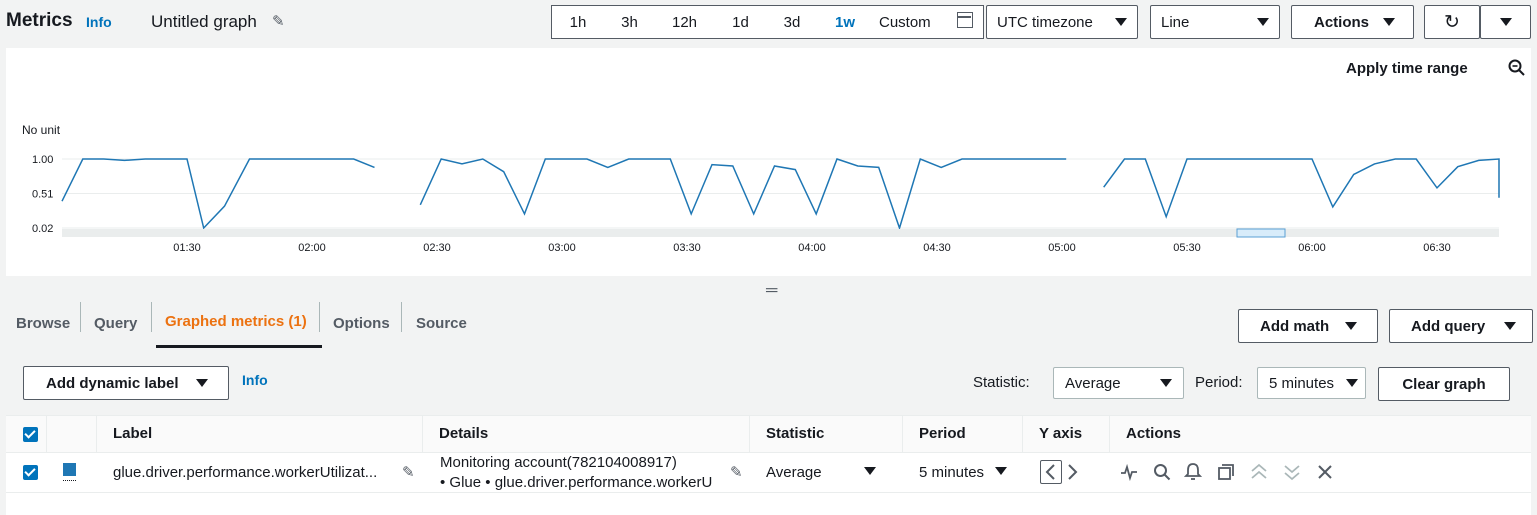  I want to click on time-range-group: 1h 3h 12h 1d 3d 1w Custom, so click(767, 22).